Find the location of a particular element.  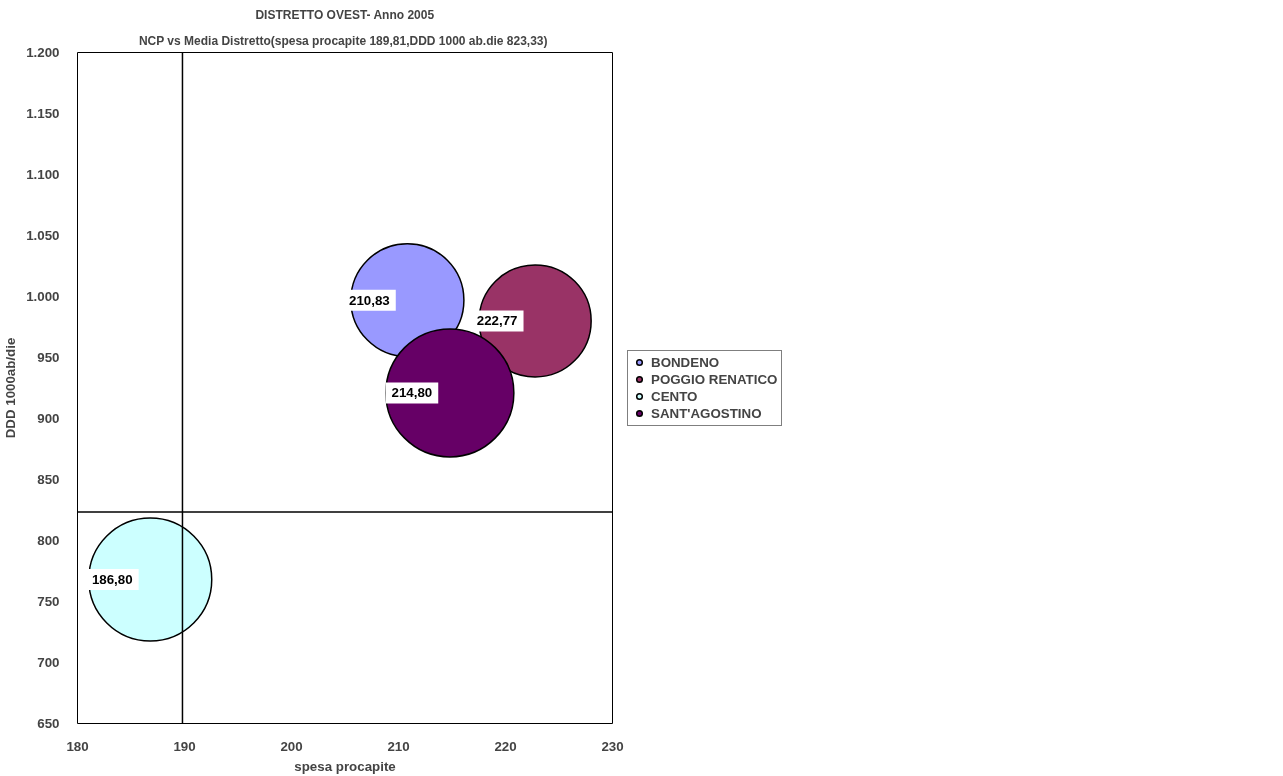

x-axis-title: spesa procapite is located at coordinates (345, 766).